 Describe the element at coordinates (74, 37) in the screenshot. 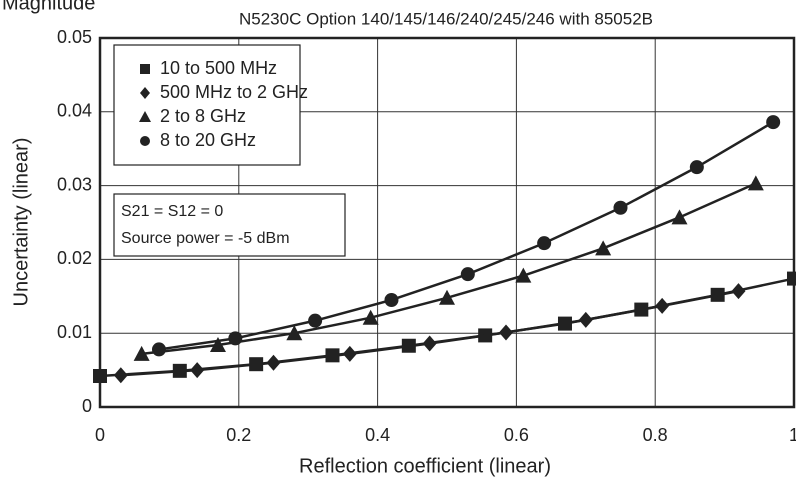

I see `y-tick-label: 0.05` at that location.